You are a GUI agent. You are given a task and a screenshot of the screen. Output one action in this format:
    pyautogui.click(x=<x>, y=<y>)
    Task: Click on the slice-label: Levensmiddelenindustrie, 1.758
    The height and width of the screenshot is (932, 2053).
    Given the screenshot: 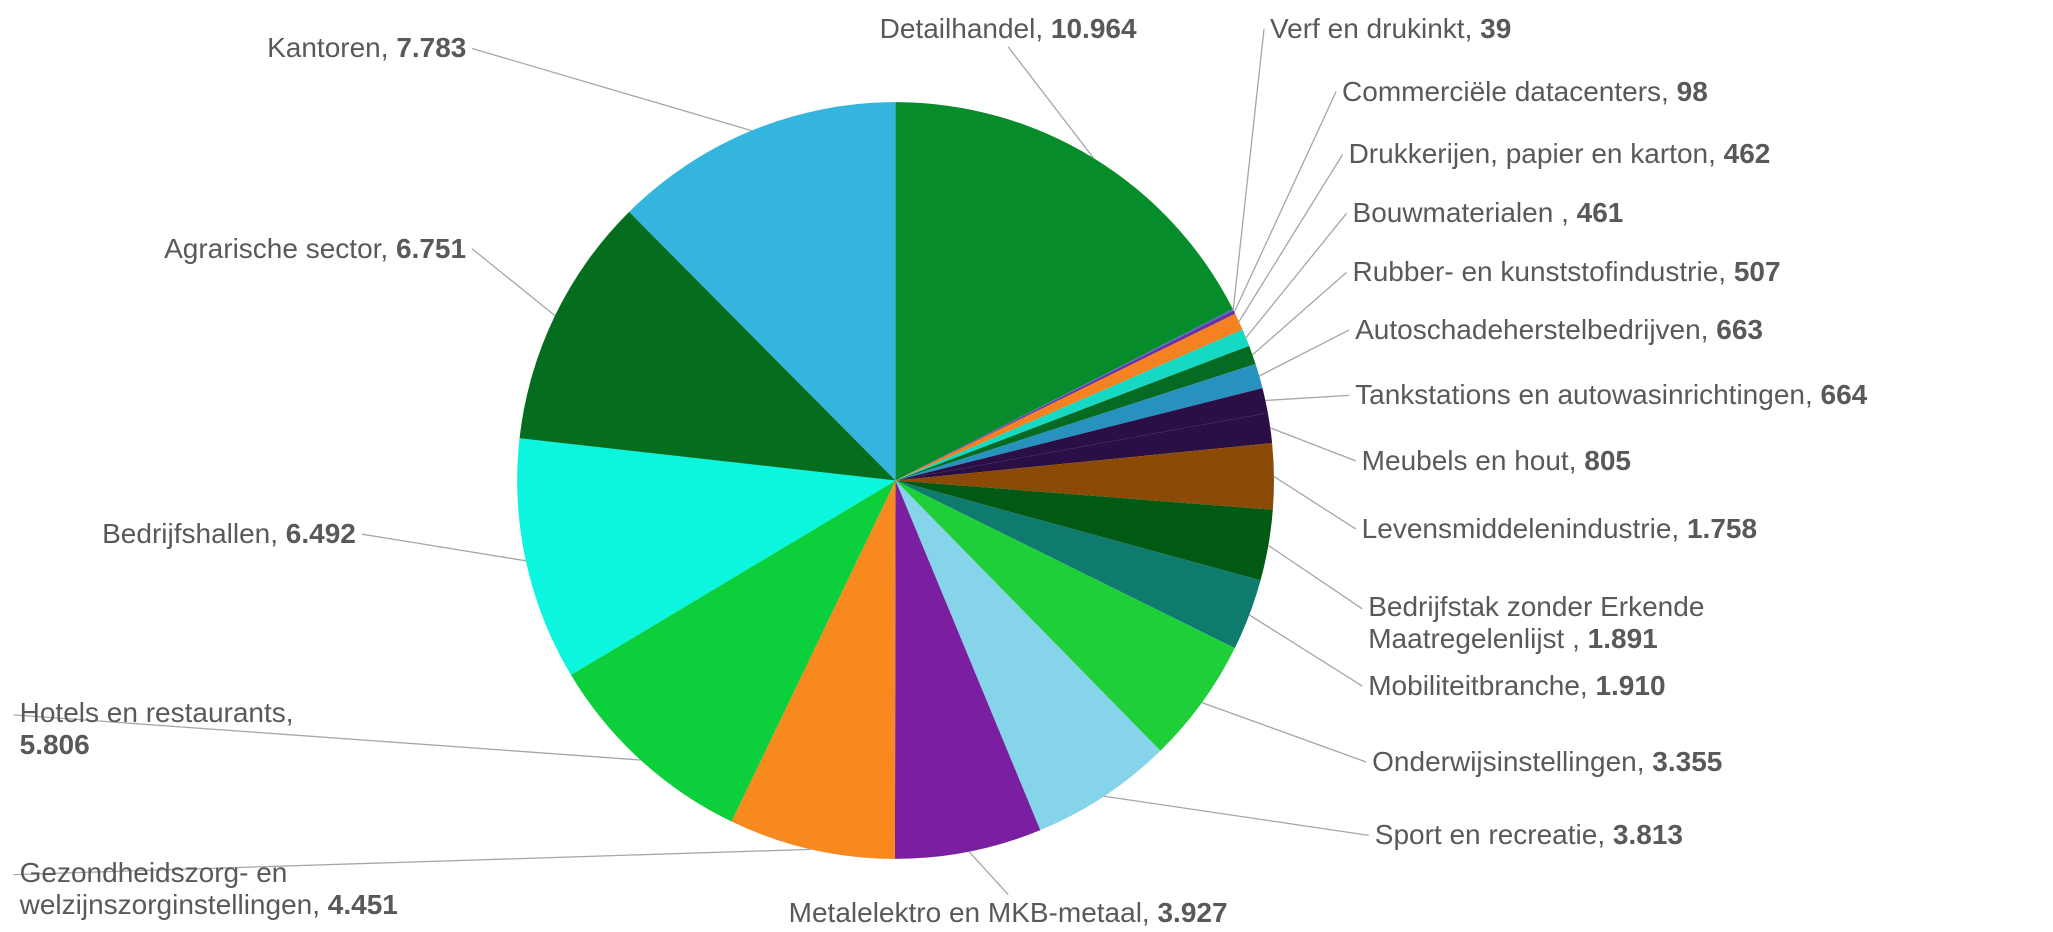 What is the action you would take?
    pyautogui.click(x=1559, y=529)
    